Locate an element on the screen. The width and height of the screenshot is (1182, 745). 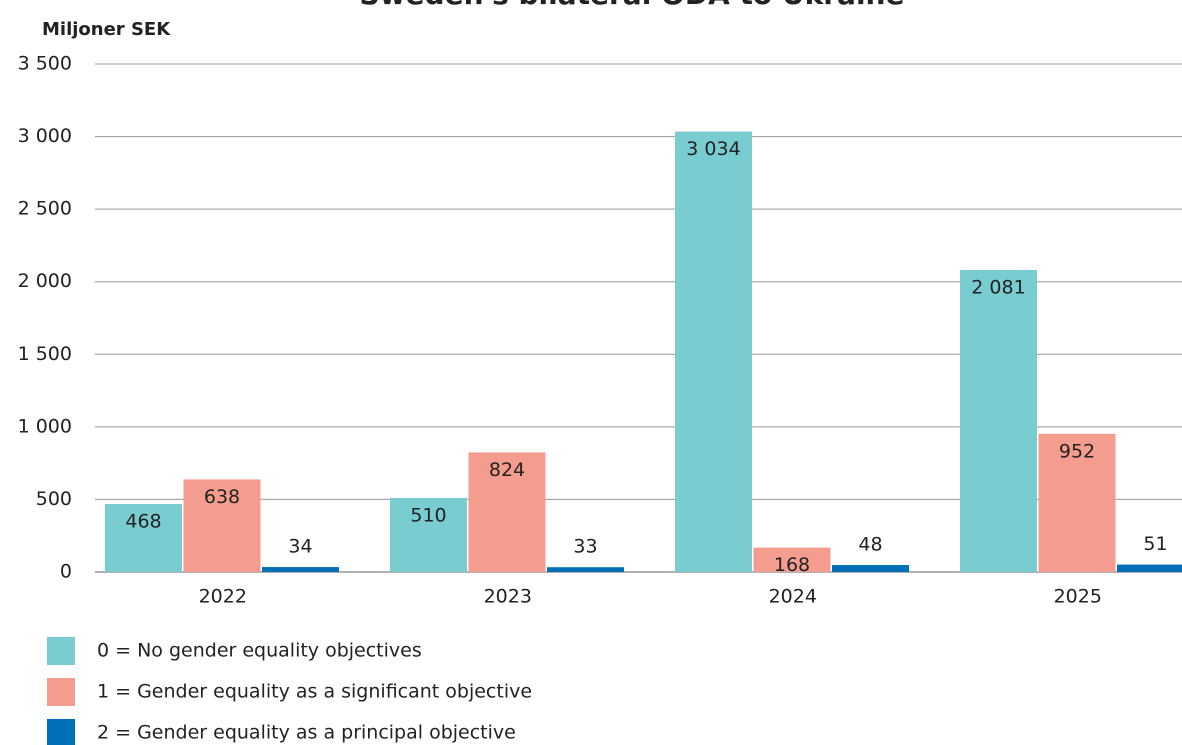
y-tick-label: 500 is located at coordinates (54, 499).